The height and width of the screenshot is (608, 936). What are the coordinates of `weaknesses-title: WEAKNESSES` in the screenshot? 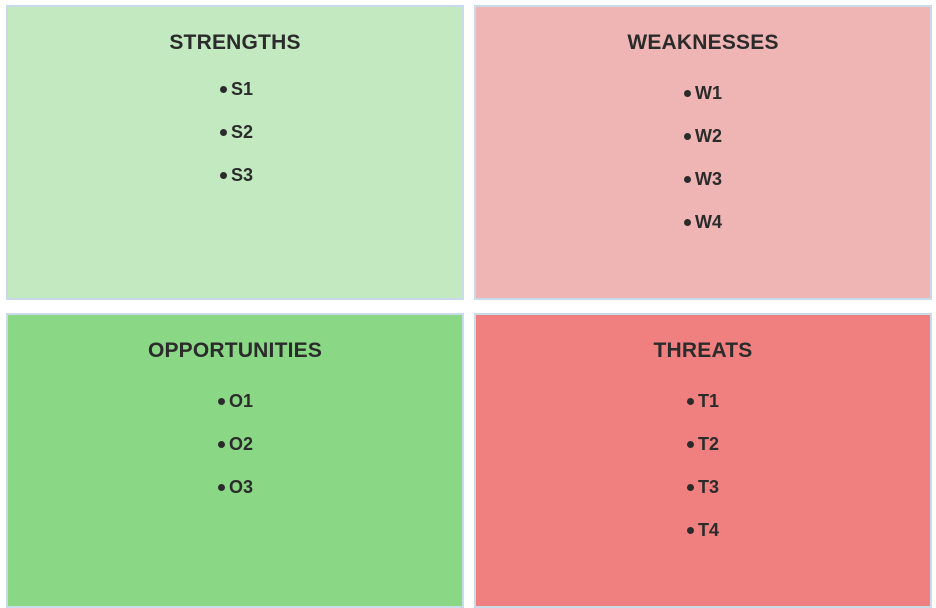 It's located at (703, 42).